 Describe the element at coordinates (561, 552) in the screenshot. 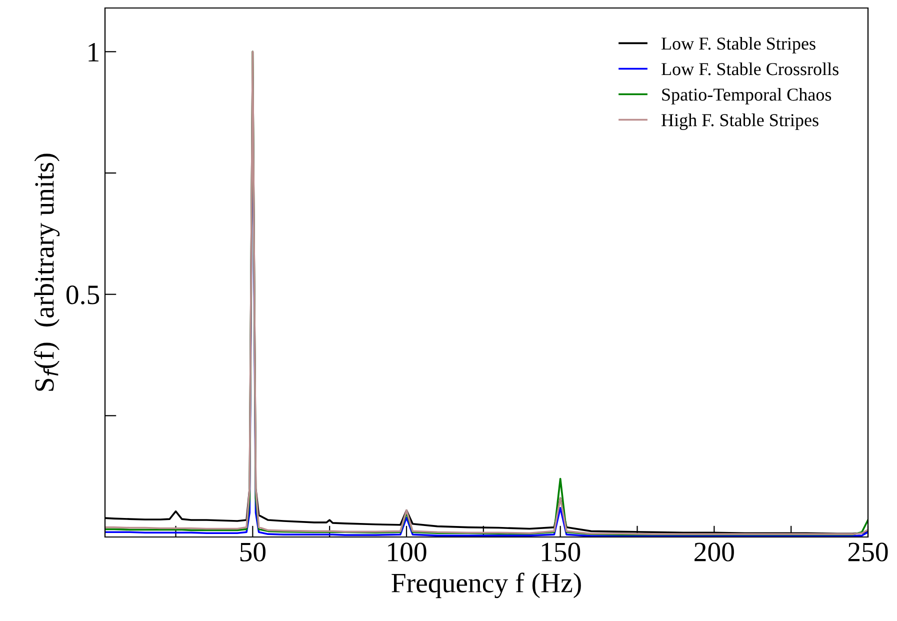

I see `x-tick-label: 150` at that location.